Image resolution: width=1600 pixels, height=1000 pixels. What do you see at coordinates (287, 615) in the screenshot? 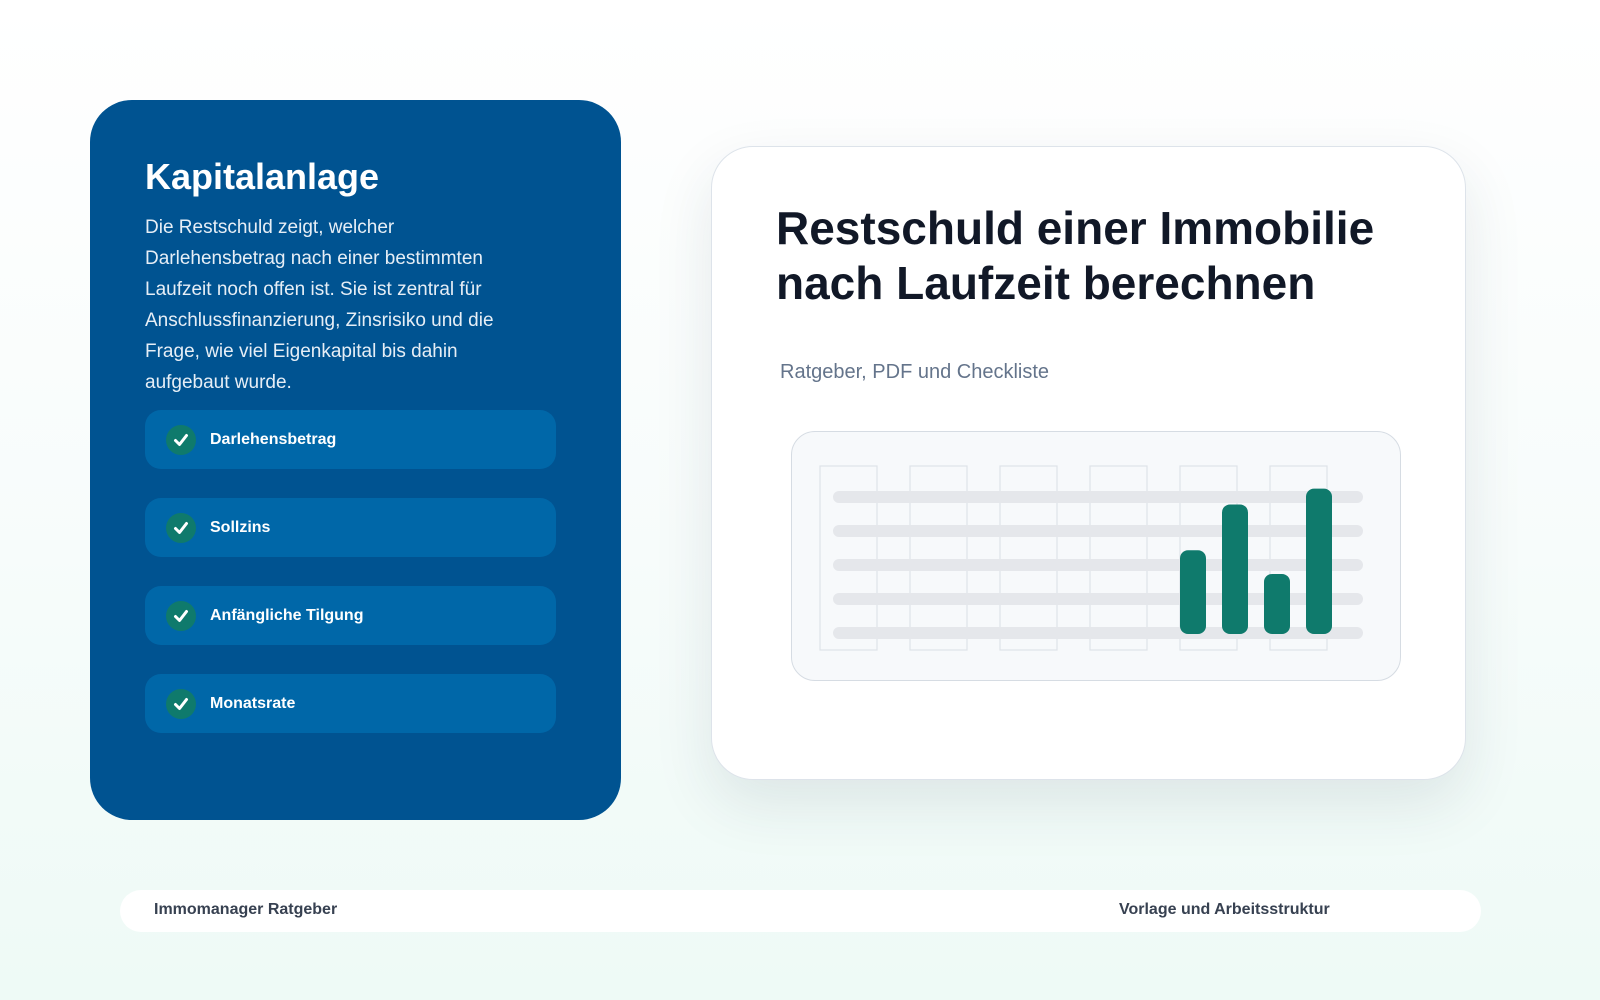
I see `feature-label: Anfängliche Tilgung` at bounding box center [287, 615].